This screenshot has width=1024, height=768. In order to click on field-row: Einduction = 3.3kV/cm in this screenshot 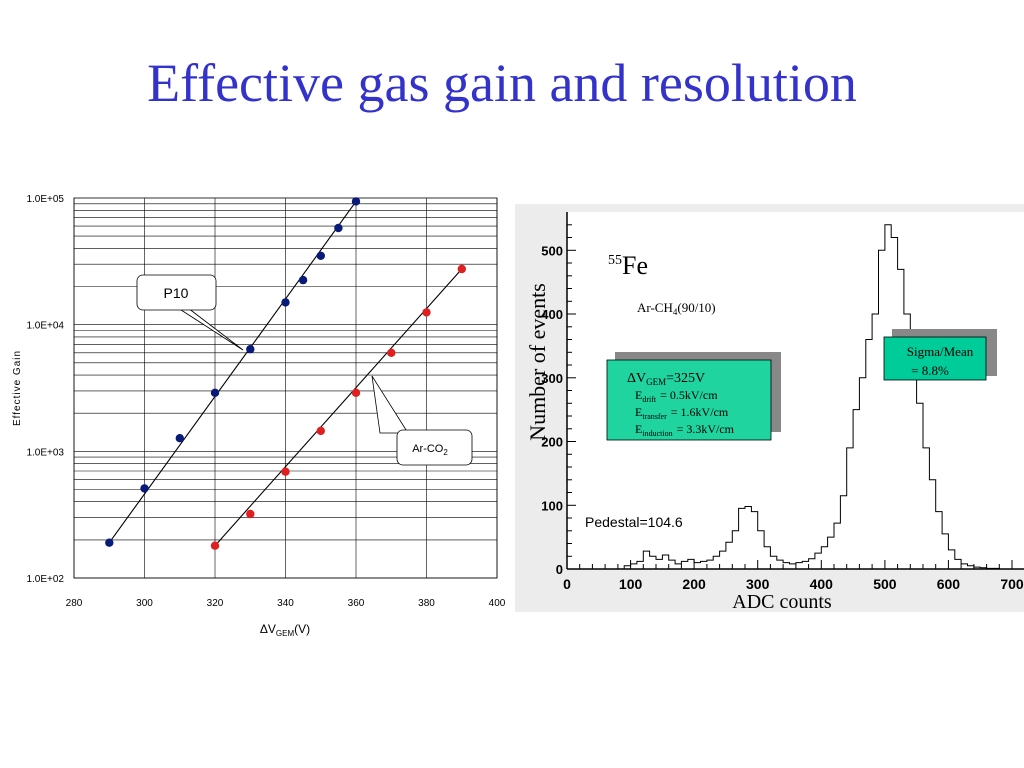, I will do `click(685, 430)`.